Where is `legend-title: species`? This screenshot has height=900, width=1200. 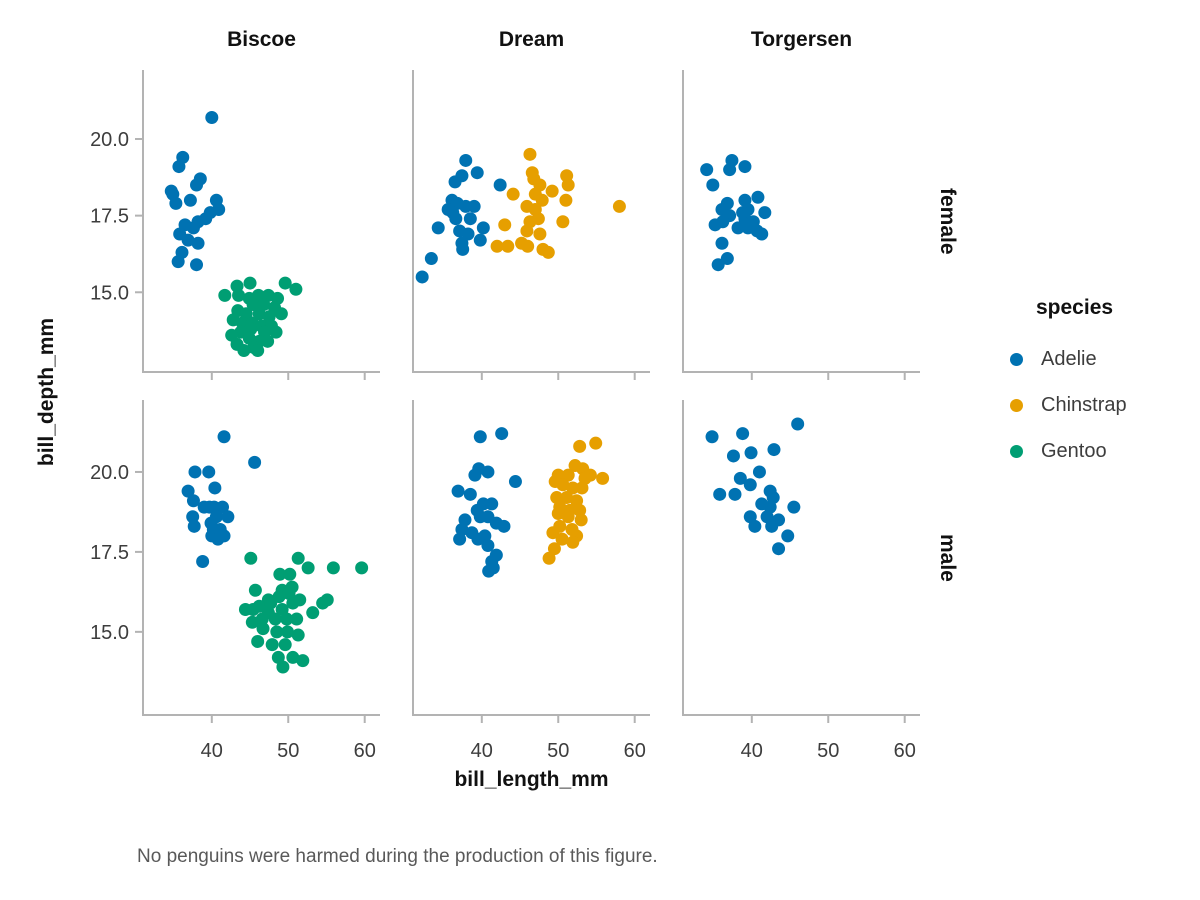
legend-title: species is located at coordinates (1075, 307).